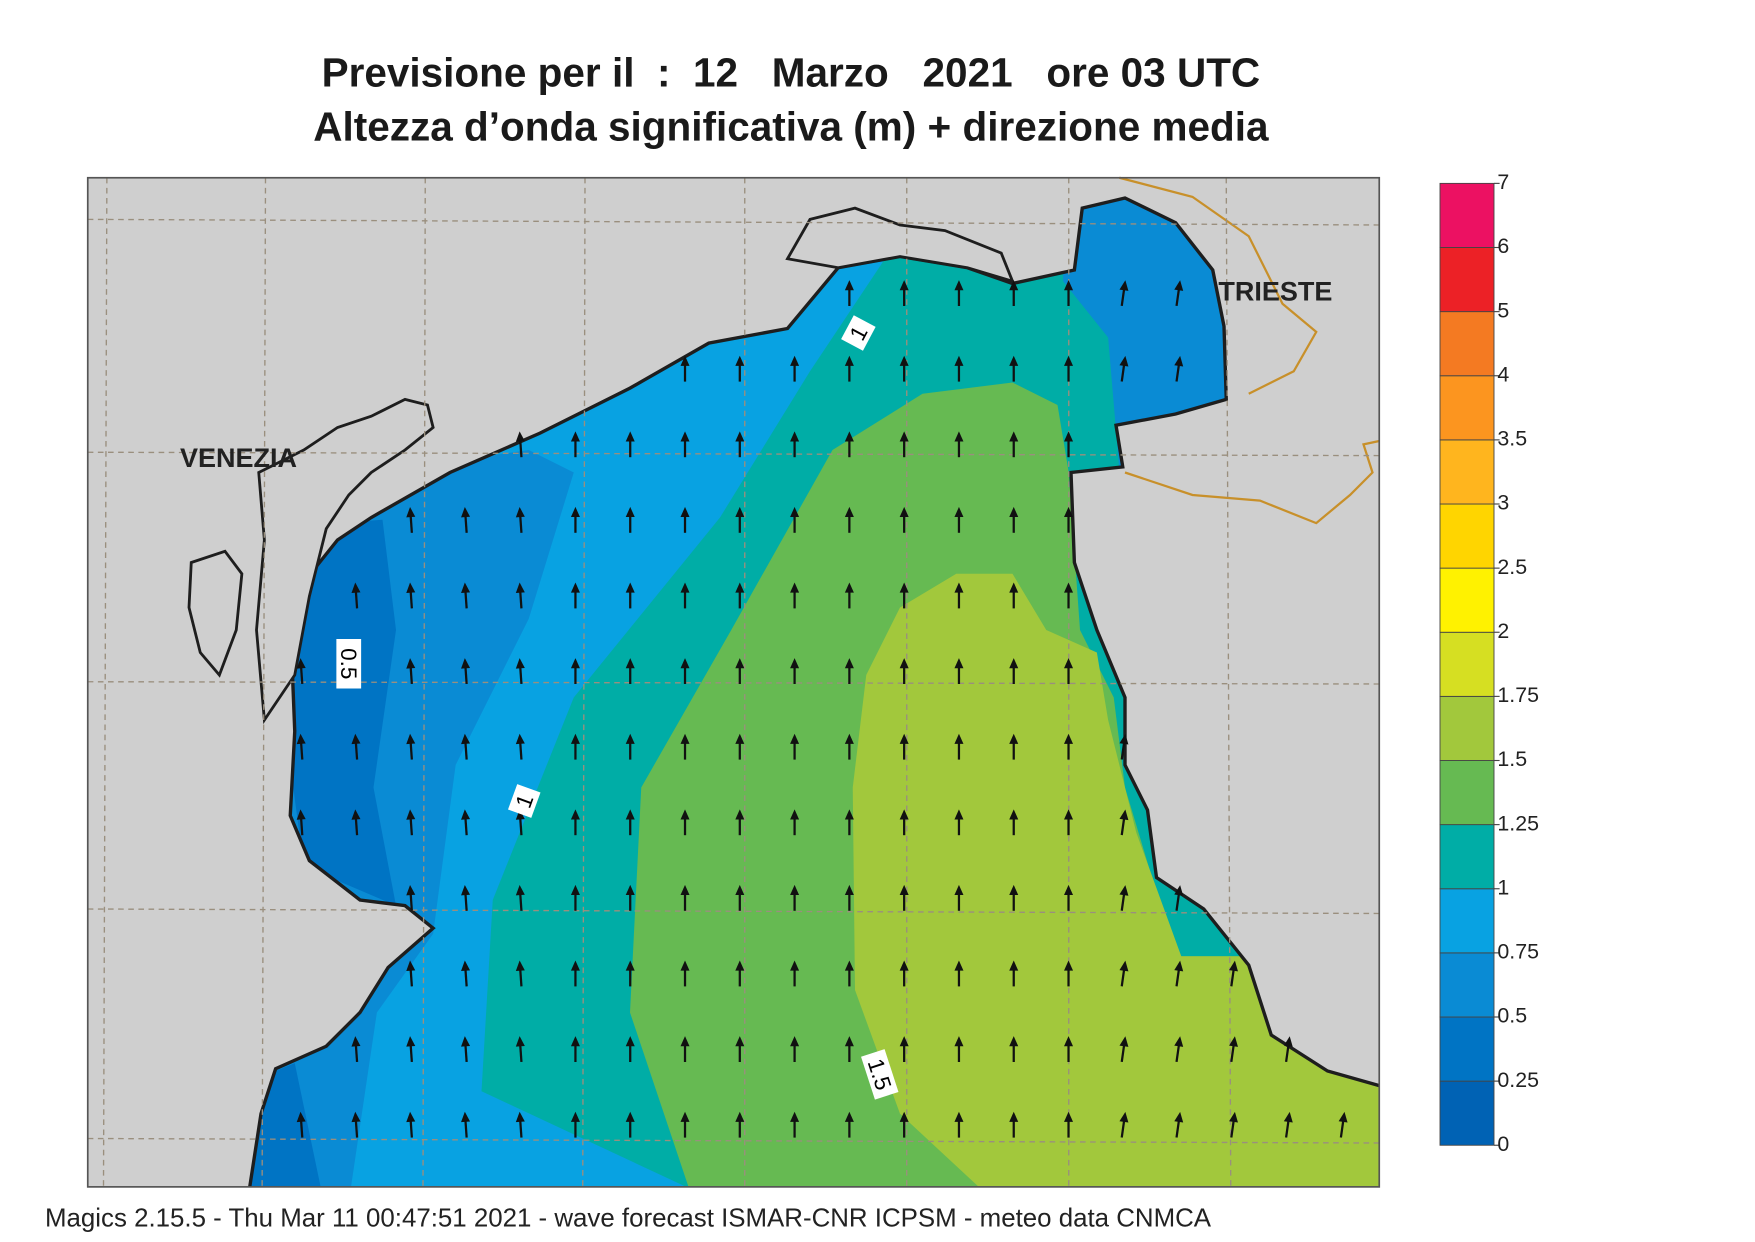  What do you see at coordinates (1503, 182) in the screenshot?
I see `colorbar-tick-label: 7` at bounding box center [1503, 182].